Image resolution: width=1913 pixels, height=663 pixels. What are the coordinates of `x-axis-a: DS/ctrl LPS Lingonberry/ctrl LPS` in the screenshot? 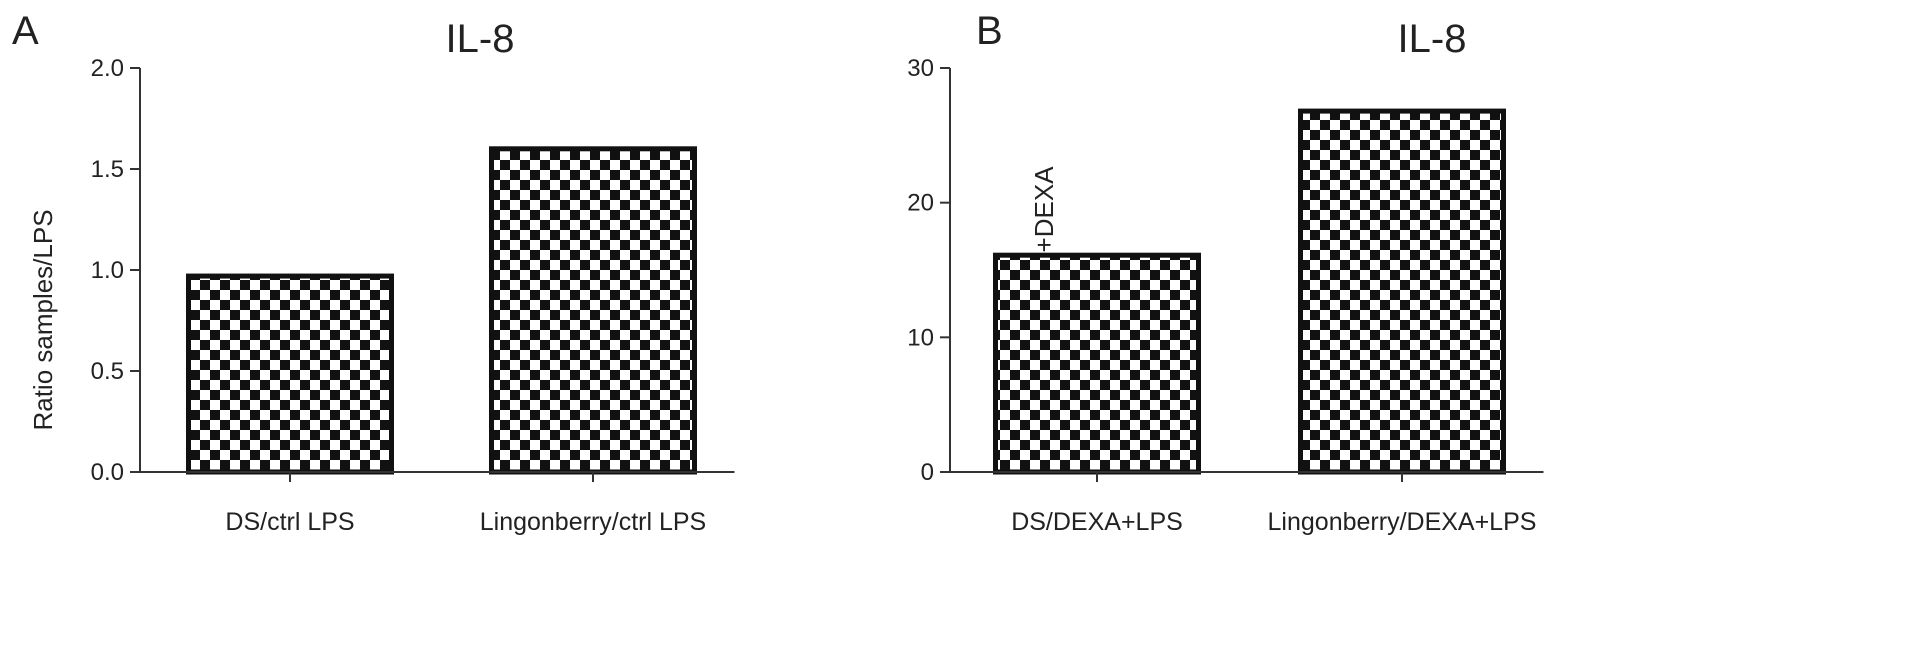 It's located at (437, 503).